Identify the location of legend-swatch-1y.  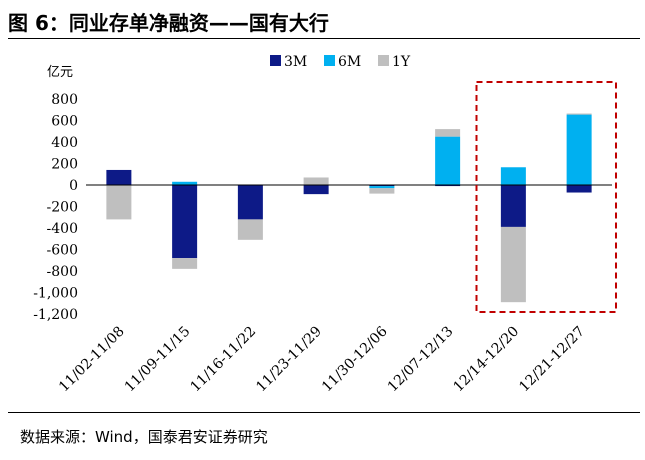
(383, 60).